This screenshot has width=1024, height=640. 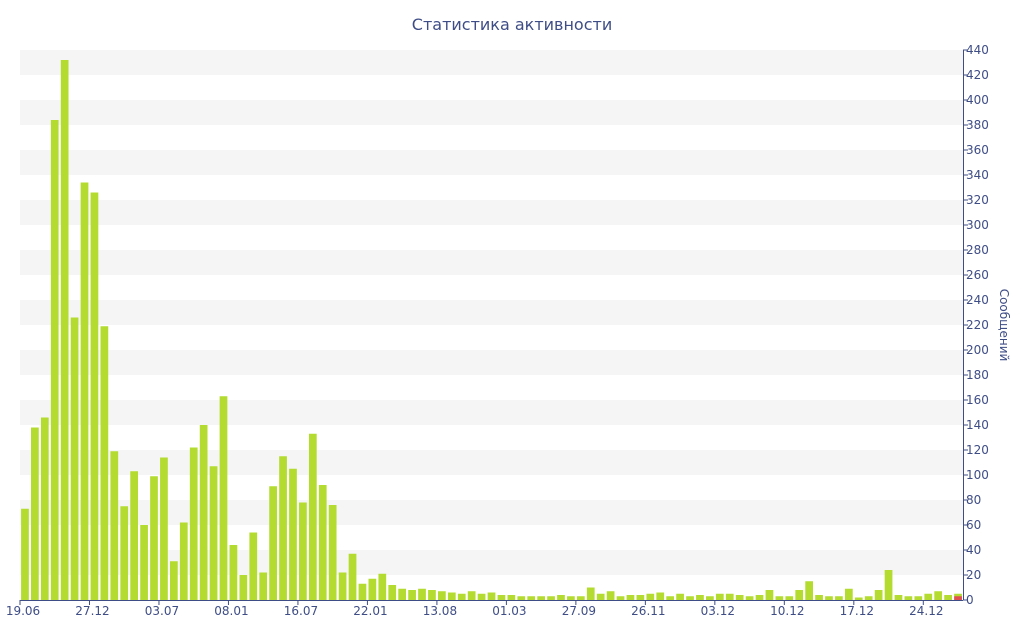 I want to click on x-tick-label: 27.12, so click(x=92, y=611).